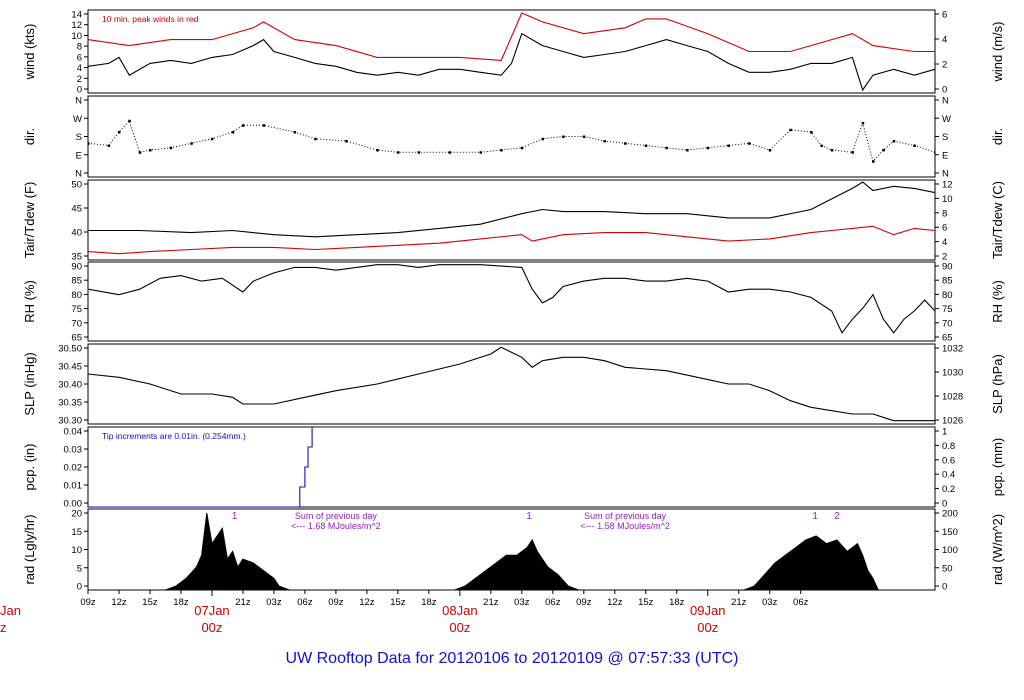  I want to click on wind-ytick-label: 6, so click(79, 57).